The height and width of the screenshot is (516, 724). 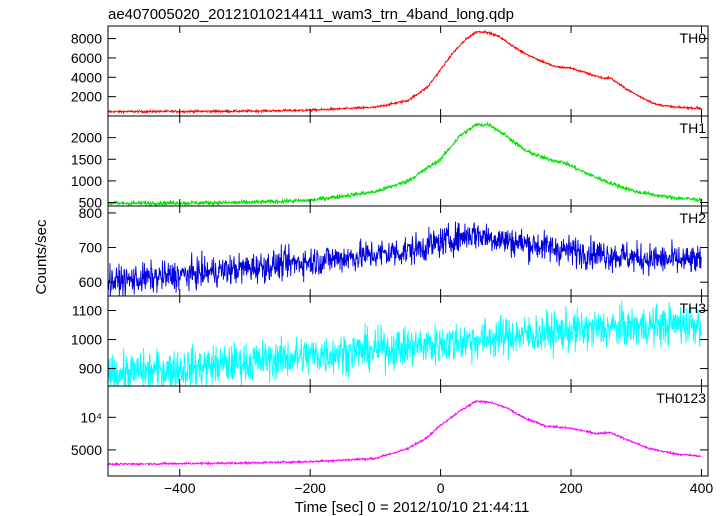 I want to click on y-tick-label: 1500, so click(x=86, y=159).